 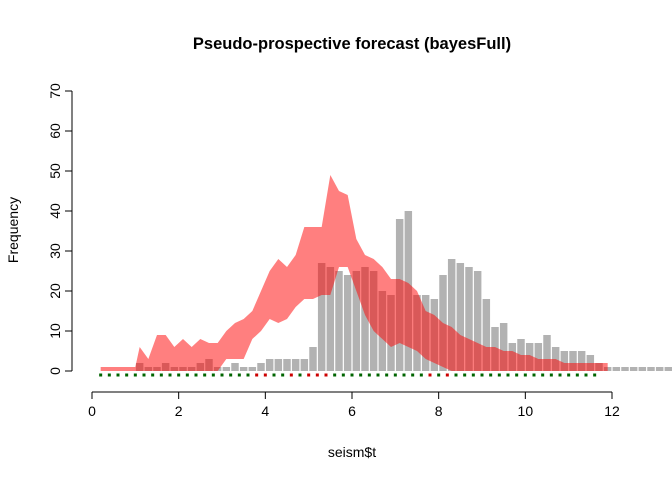 What do you see at coordinates (352, 44) in the screenshot?
I see `chart-title: Pseudo-prospective forecast (bayesFull)` at bounding box center [352, 44].